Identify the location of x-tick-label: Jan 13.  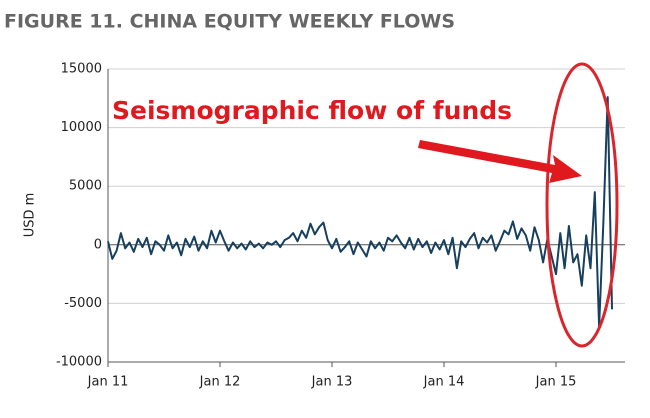
(332, 382).